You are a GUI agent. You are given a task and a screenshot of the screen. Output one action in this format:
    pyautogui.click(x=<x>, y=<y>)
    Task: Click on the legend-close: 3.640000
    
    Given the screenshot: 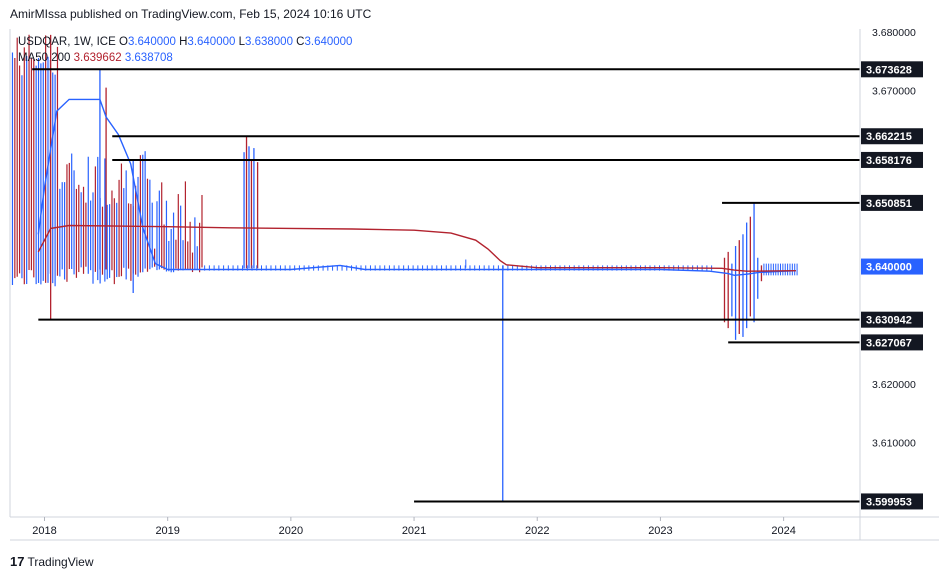 What is the action you would take?
    pyautogui.click(x=328, y=42)
    